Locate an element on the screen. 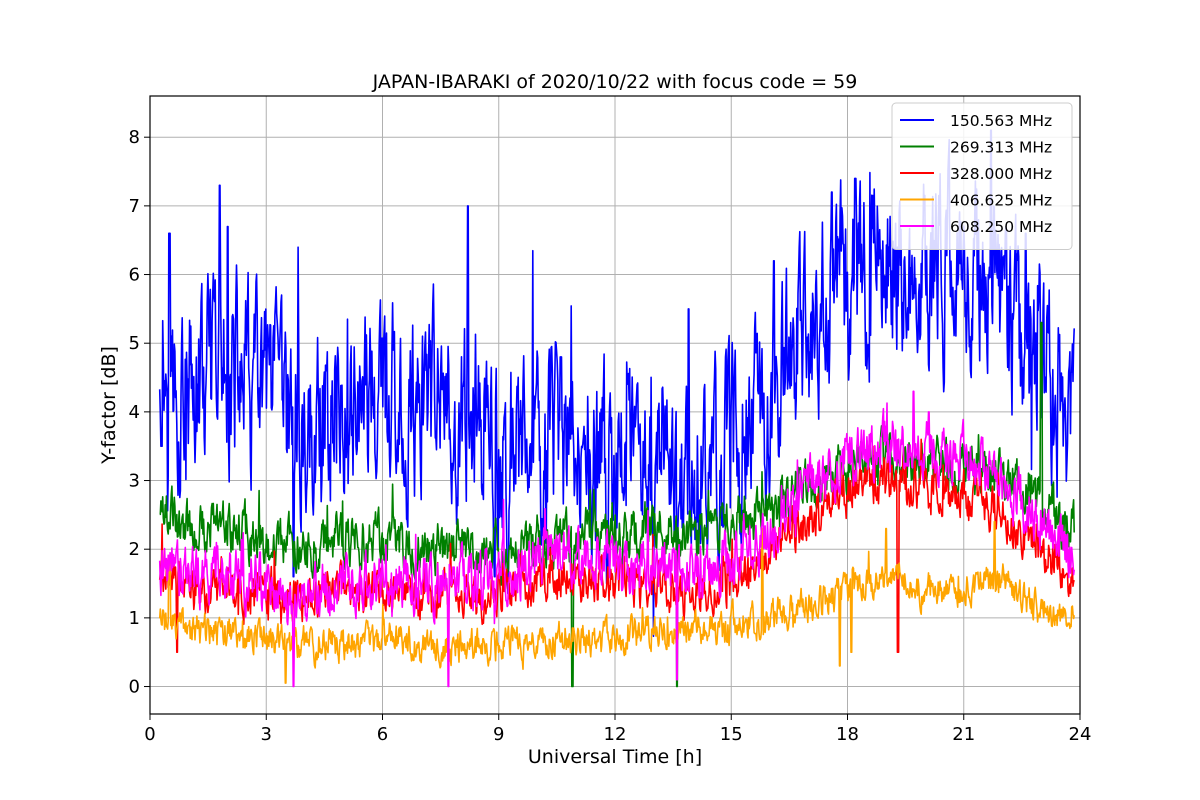 Image resolution: width=1200 pixels, height=800 pixels. y-tick-label: 8 is located at coordinates (134, 137).